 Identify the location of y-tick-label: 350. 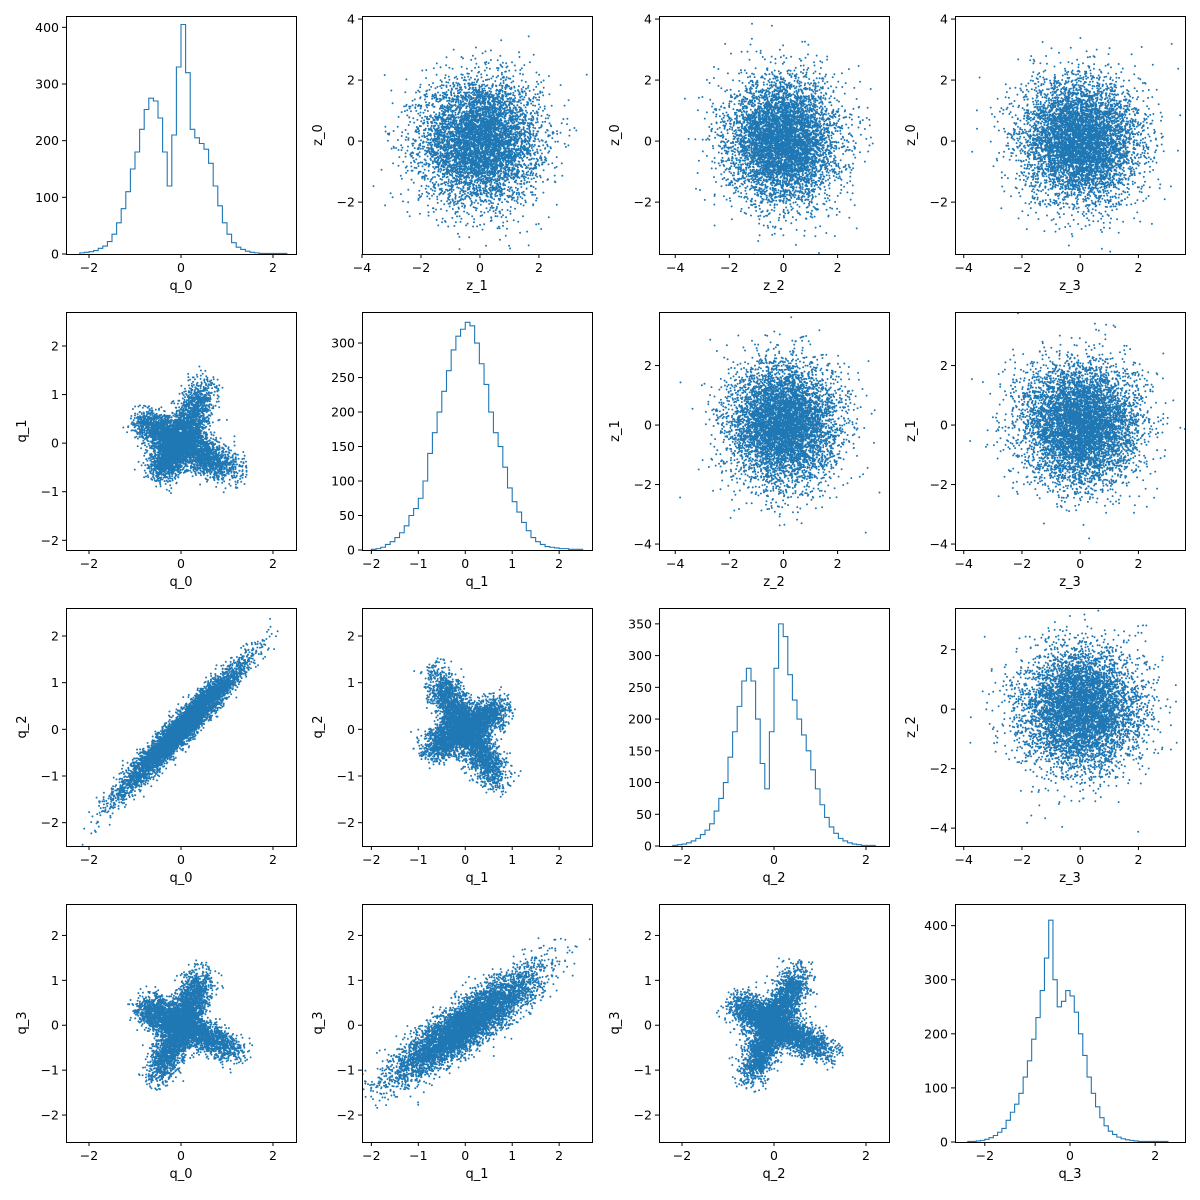
(640, 623).